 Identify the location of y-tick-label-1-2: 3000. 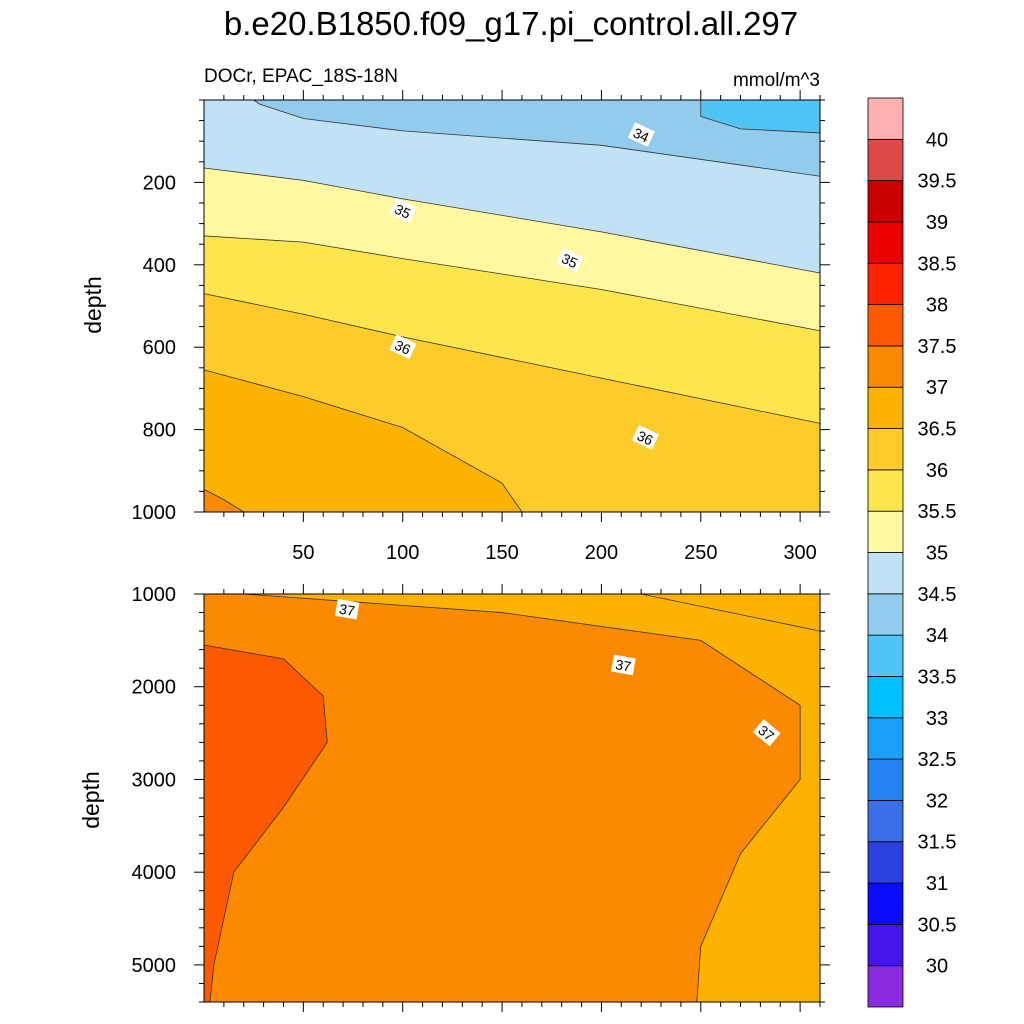
(154, 780).